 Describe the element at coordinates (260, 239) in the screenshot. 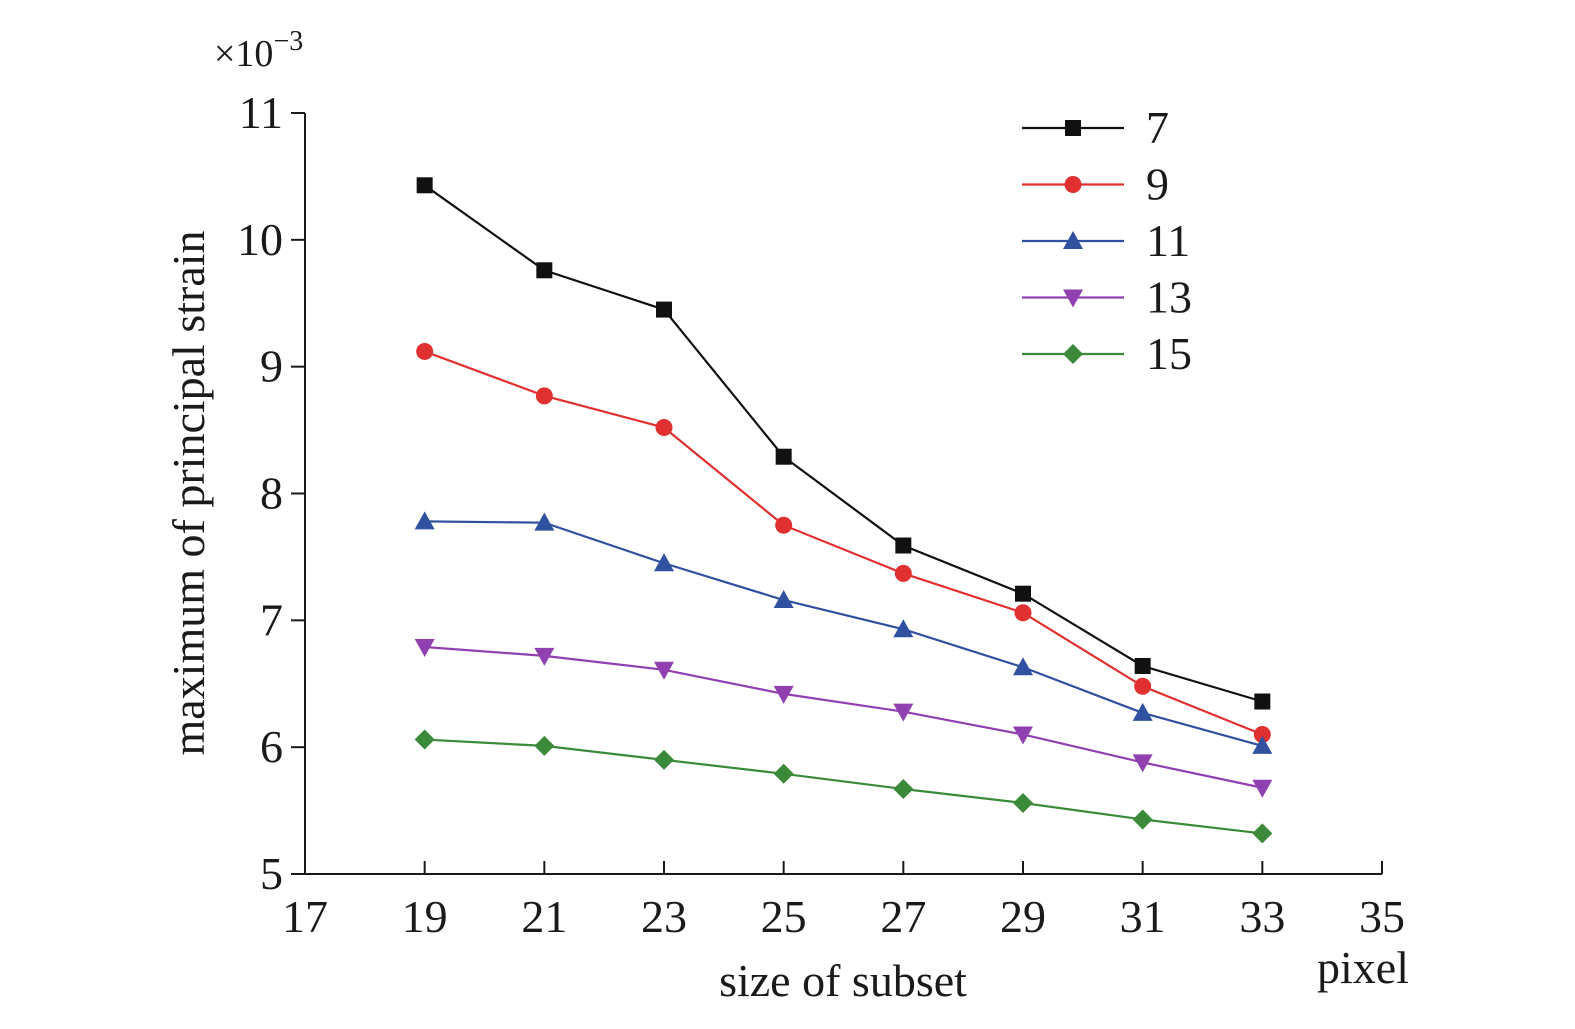

I see `y-tick-label: 10` at that location.